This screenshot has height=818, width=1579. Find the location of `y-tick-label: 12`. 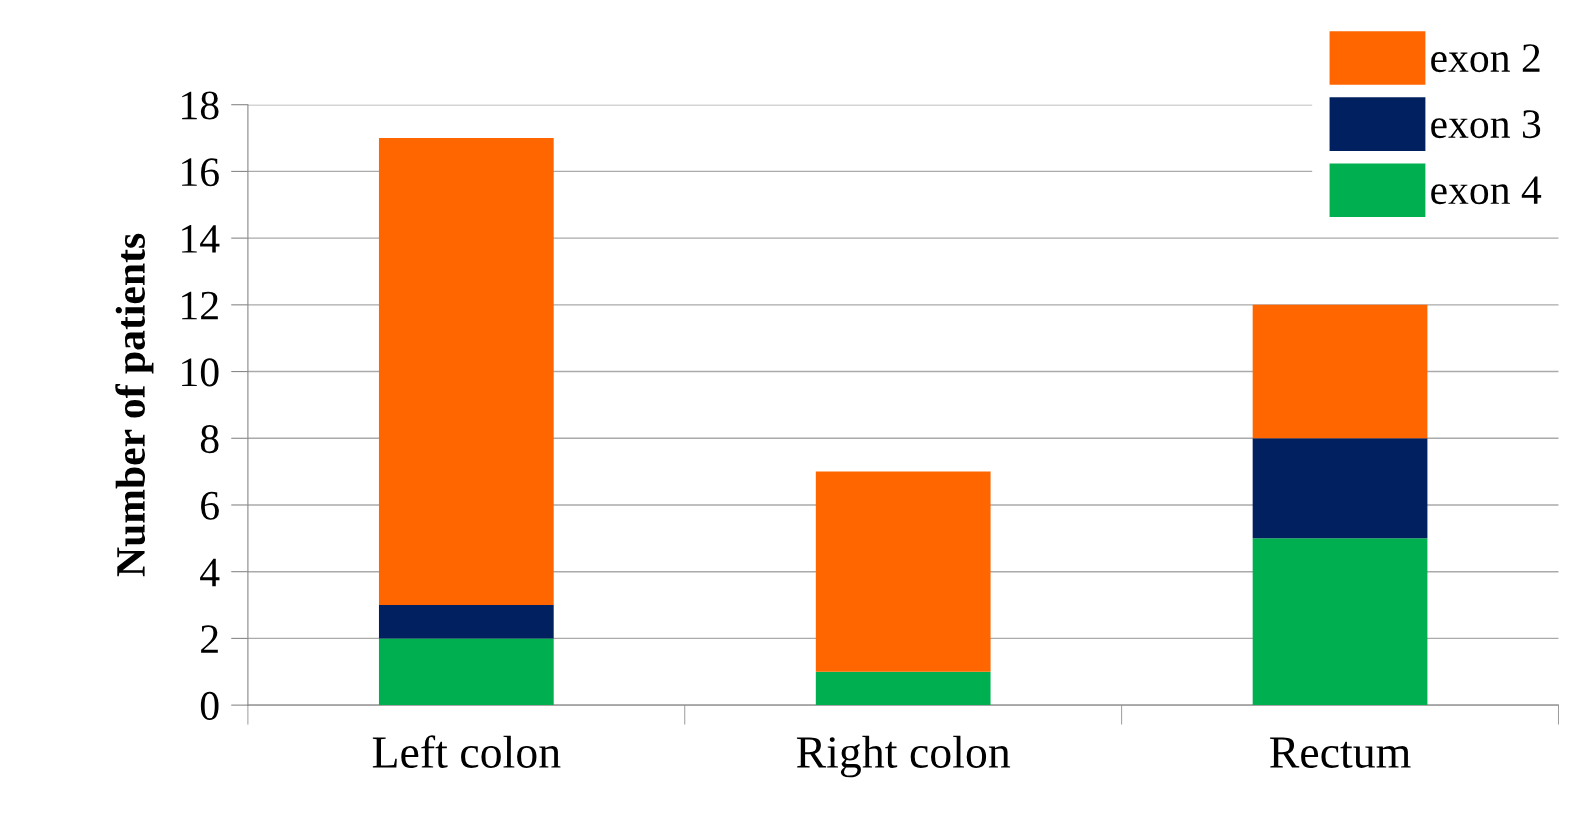

y-tick-label: 12 is located at coordinates (200, 305).